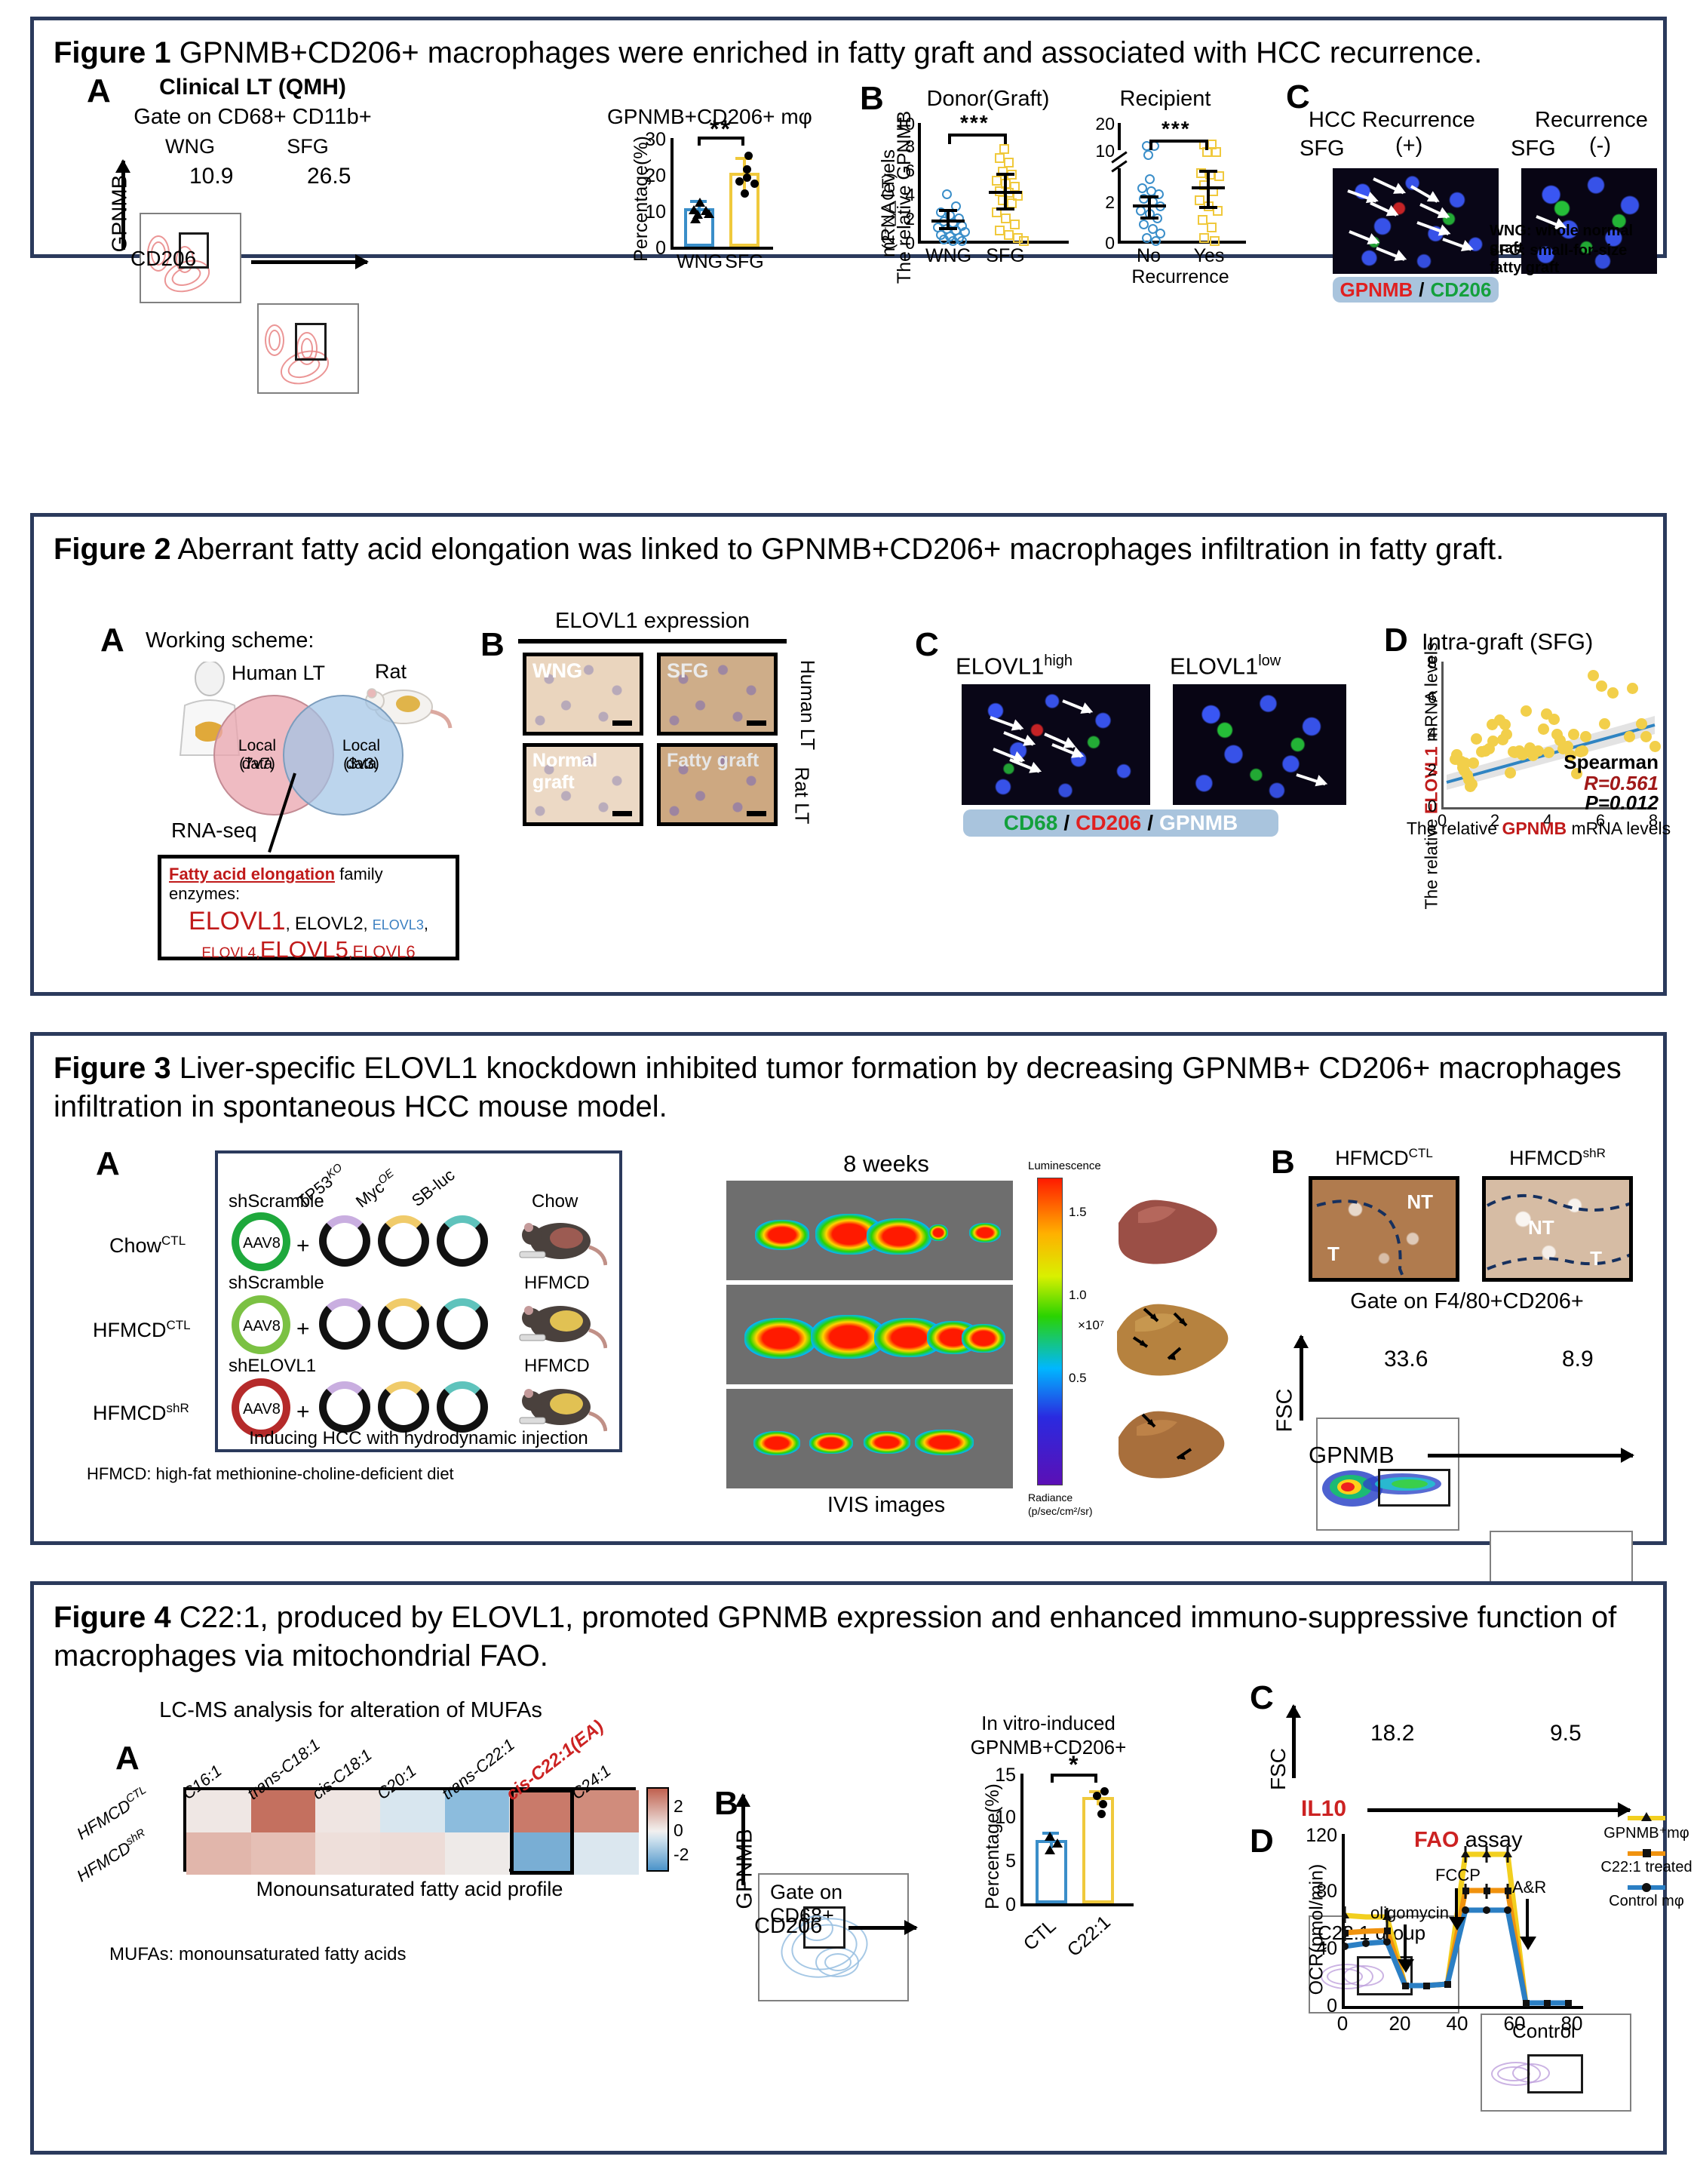 The height and width of the screenshot is (2184, 1697). What do you see at coordinates (1416, 290) in the screenshot?
I see `figure-1-fluorescence-legend: GPNMB / CD206` at bounding box center [1416, 290].